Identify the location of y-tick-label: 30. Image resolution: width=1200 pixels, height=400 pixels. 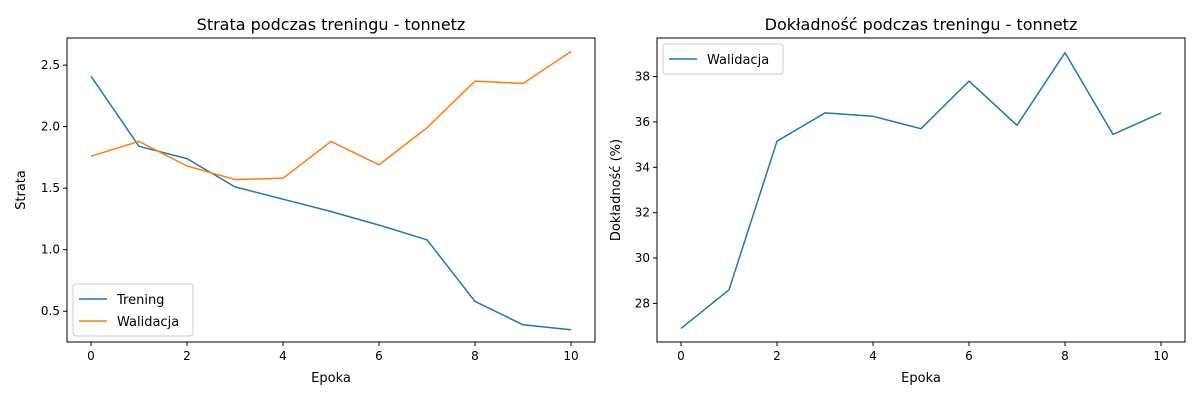
(642, 258).